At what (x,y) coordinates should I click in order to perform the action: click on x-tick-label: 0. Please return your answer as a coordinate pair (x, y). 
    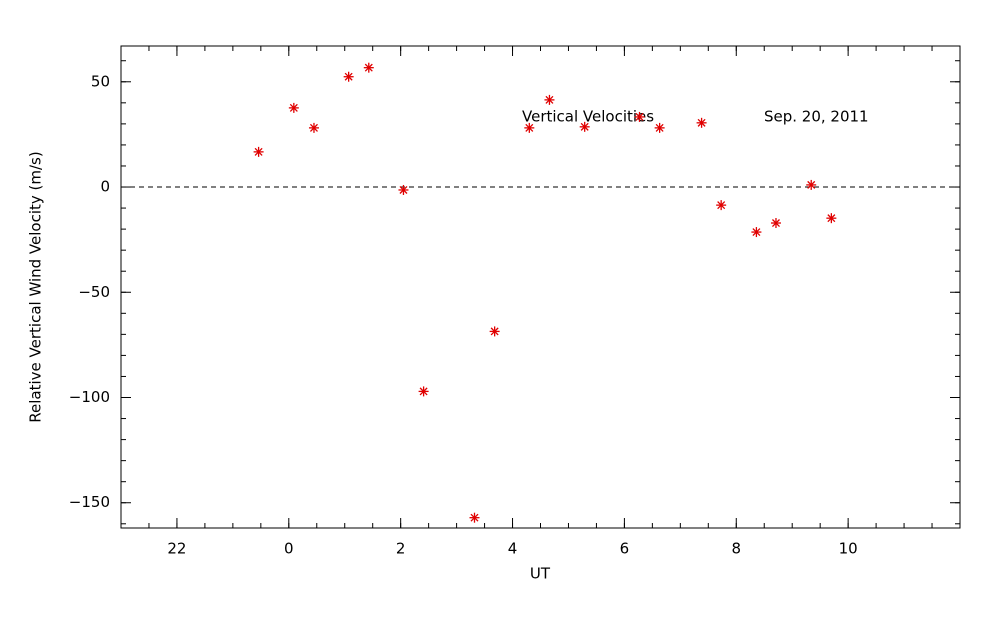
    Looking at the image, I should click on (289, 549).